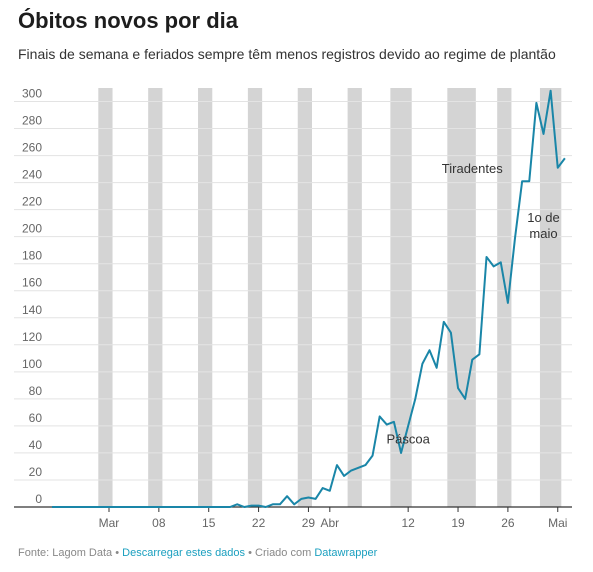  What do you see at coordinates (408, 523) in the screenshot?
I see `x-tick-label: 12` at bounding box center [408, 523].